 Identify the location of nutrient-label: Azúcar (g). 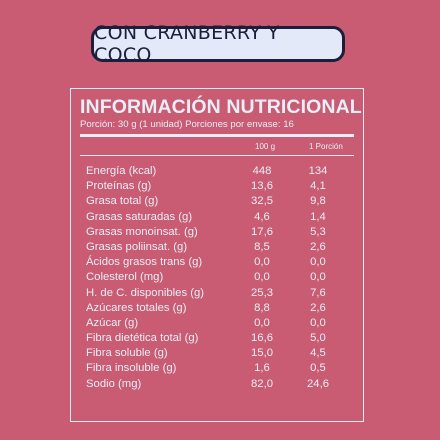
(112, 322).